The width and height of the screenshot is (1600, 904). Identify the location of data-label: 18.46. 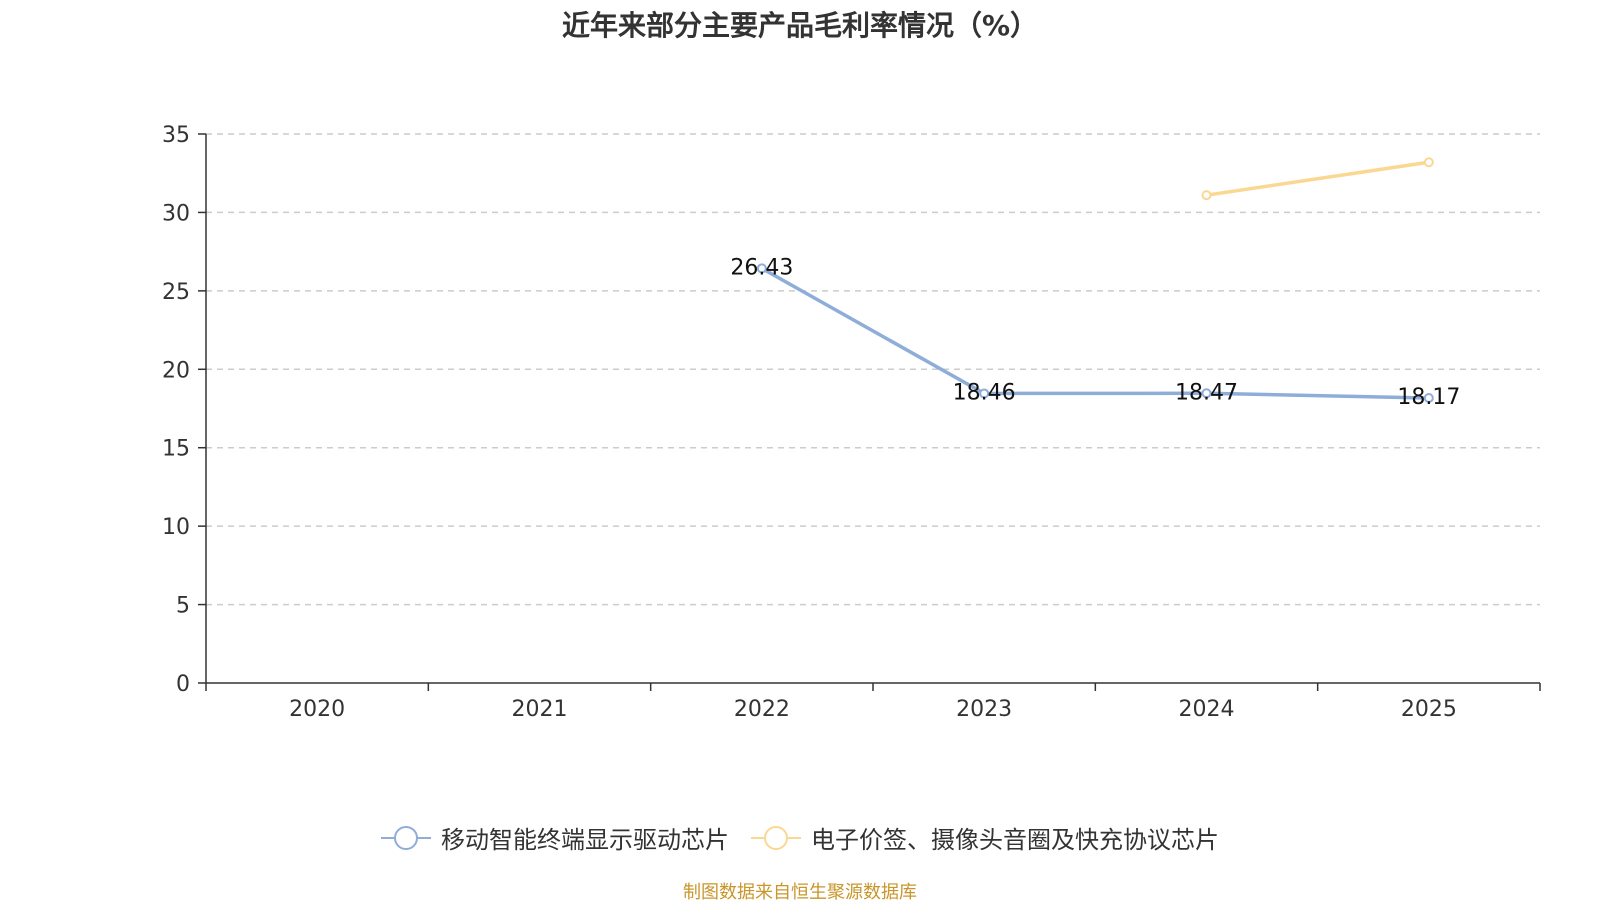
(984, 392).